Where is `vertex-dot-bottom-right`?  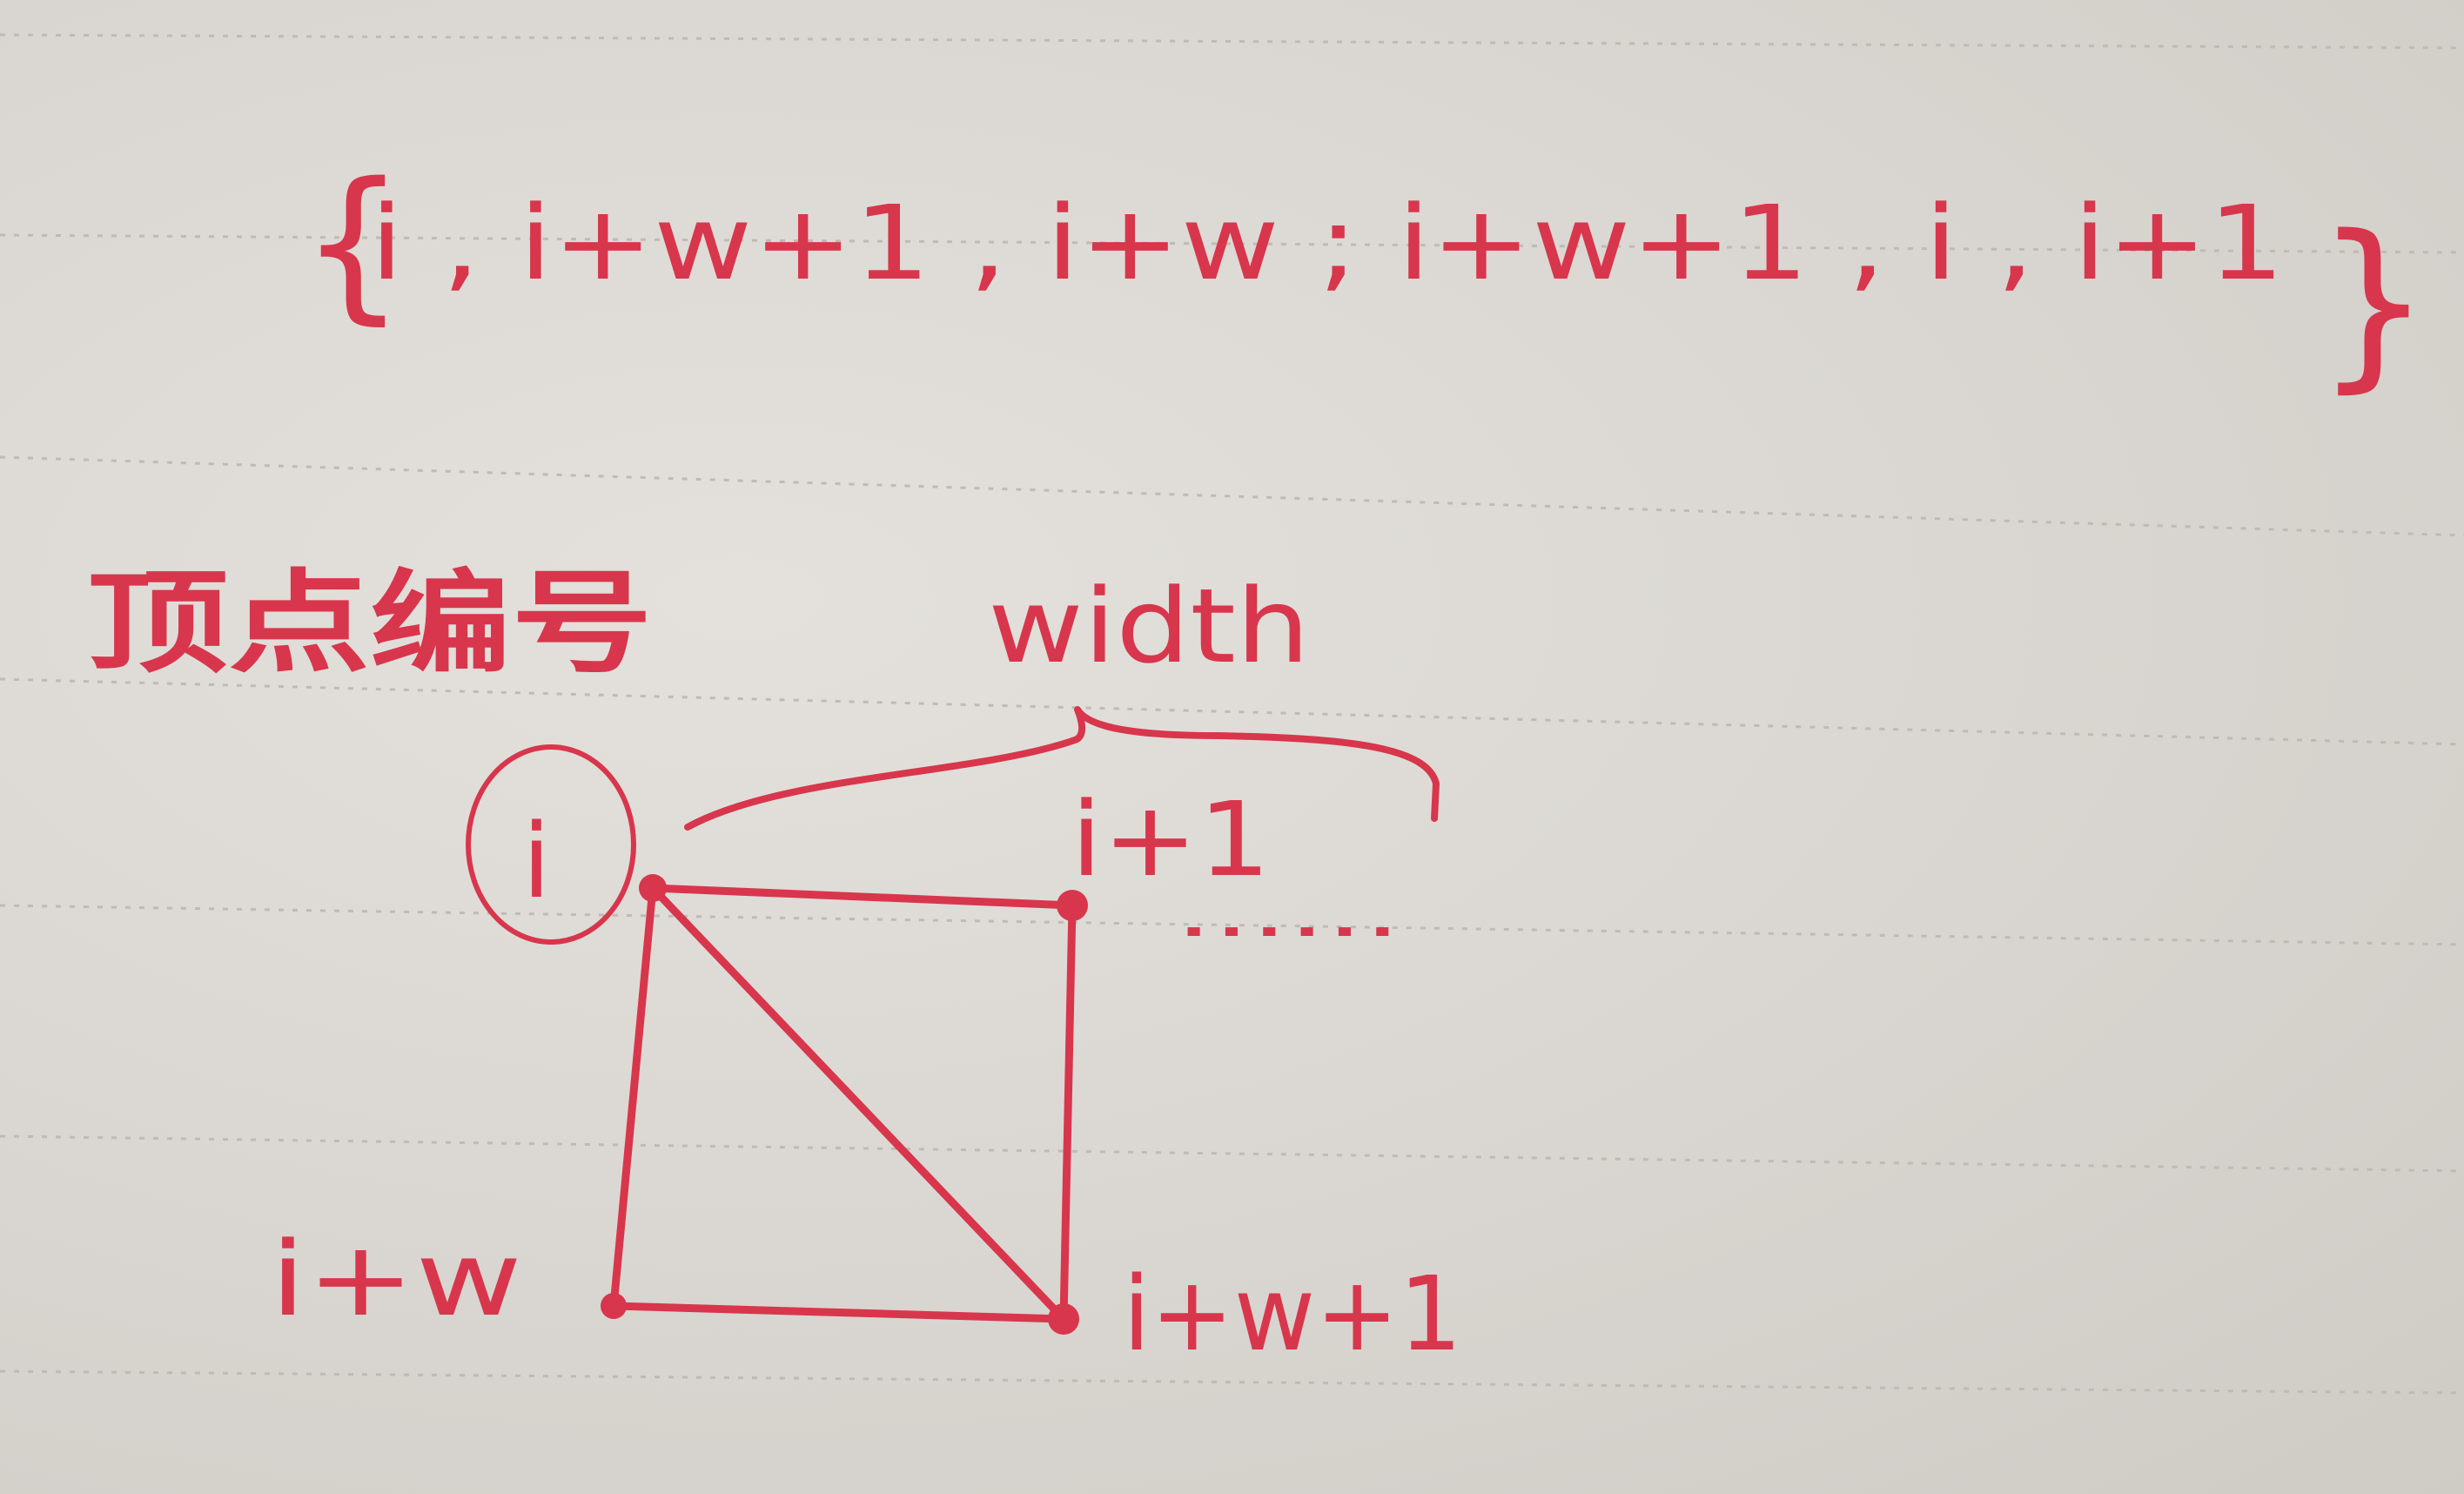 vertex-dot-bottom-right is located at coordinates (1063, 1319).